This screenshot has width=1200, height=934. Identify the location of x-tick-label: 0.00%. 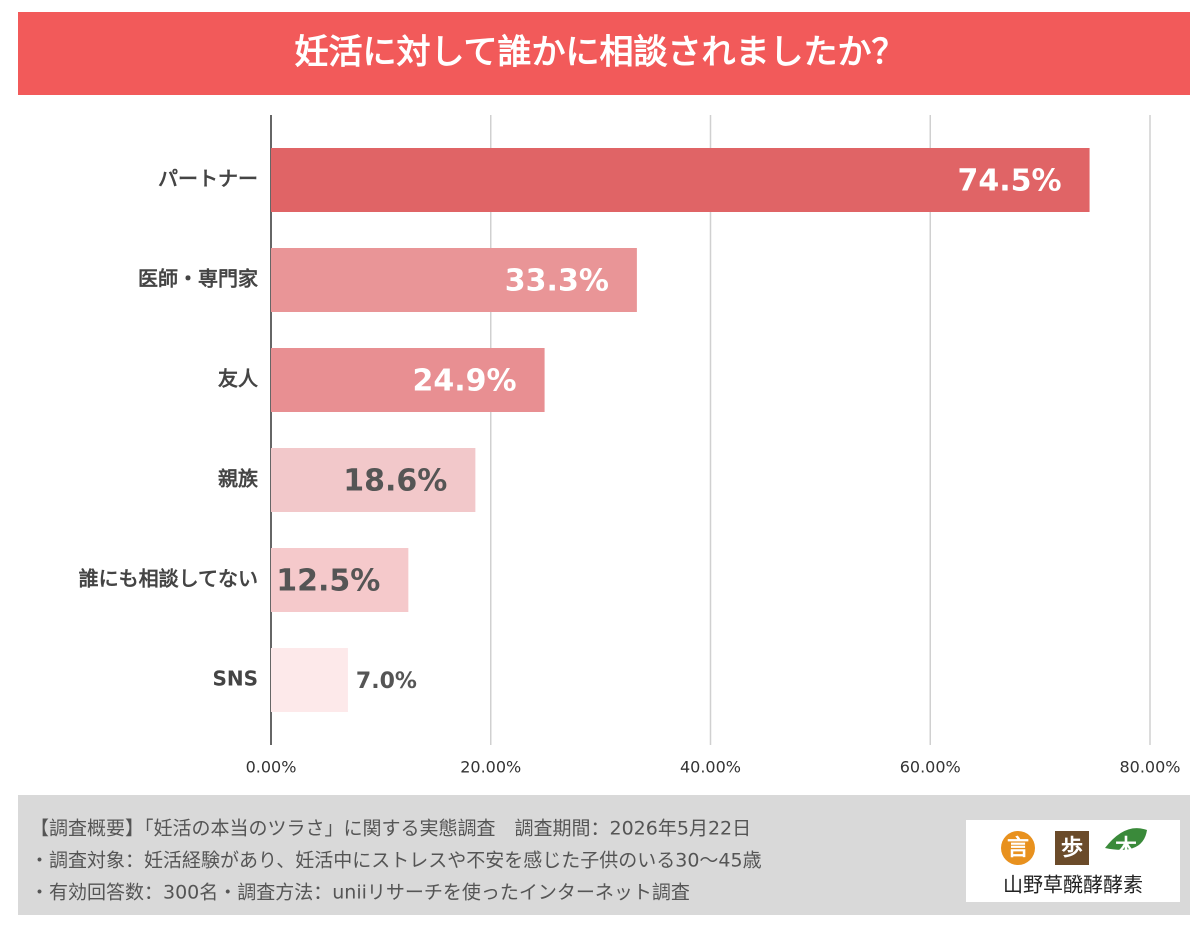
(271, 767).